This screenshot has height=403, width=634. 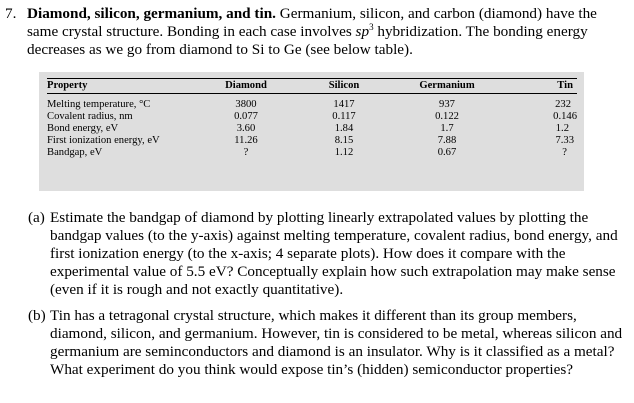 What do you see at coordinates (151, 13) in the screenshot?
I see `problem-title: Diamond, silicon, germanium, and tin.` at bounding box center [151, 13].